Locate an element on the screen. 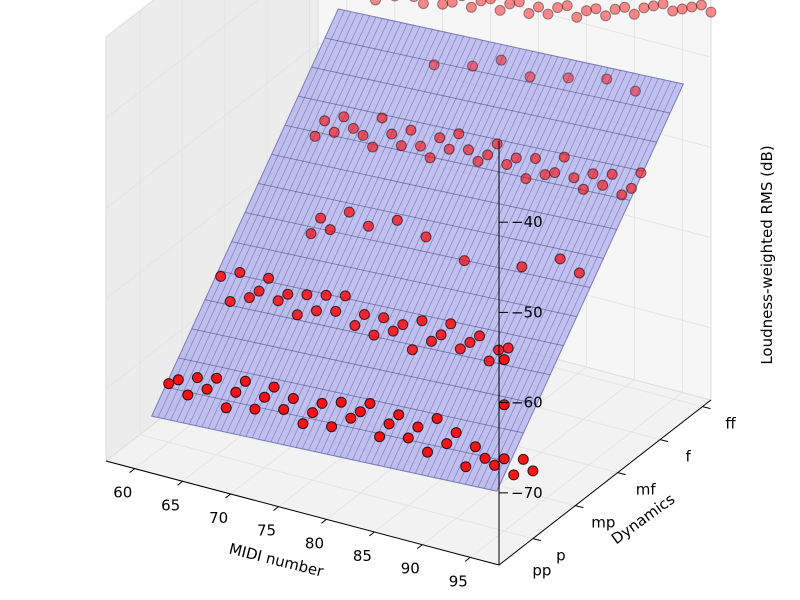  y-tick-label: mp is located at coordinates (603, 523).